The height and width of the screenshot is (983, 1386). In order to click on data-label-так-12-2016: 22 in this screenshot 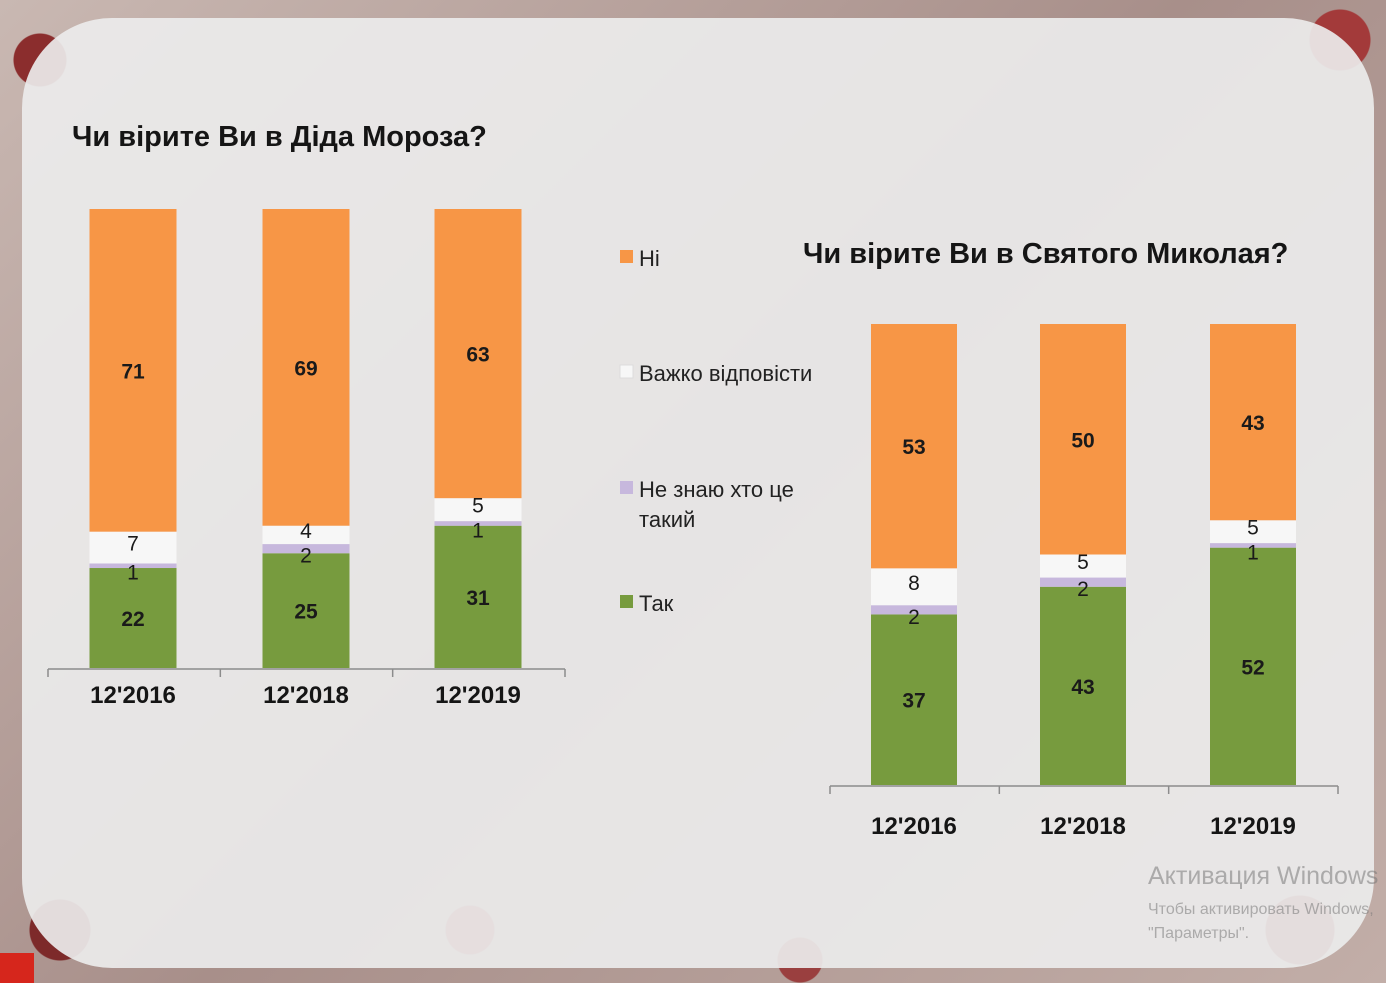, I will do `click(132, 619)`.